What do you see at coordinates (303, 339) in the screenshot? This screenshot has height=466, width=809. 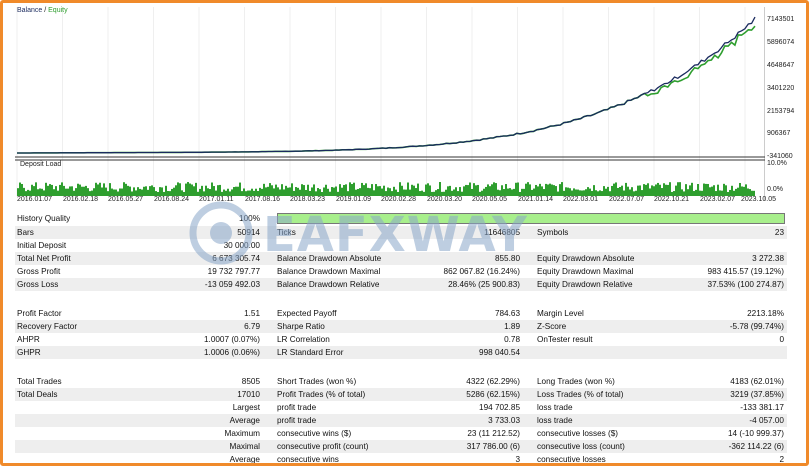 I see `lr-correlation-label: LR Correlation` at bounding box center [303, 339].